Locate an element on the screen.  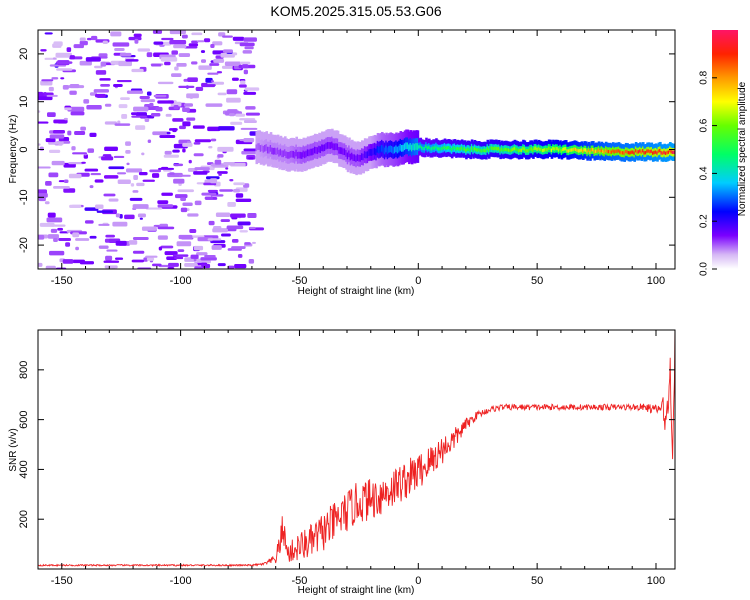
snr-x-tick-label: 0 is located at coordinates (418, 581).